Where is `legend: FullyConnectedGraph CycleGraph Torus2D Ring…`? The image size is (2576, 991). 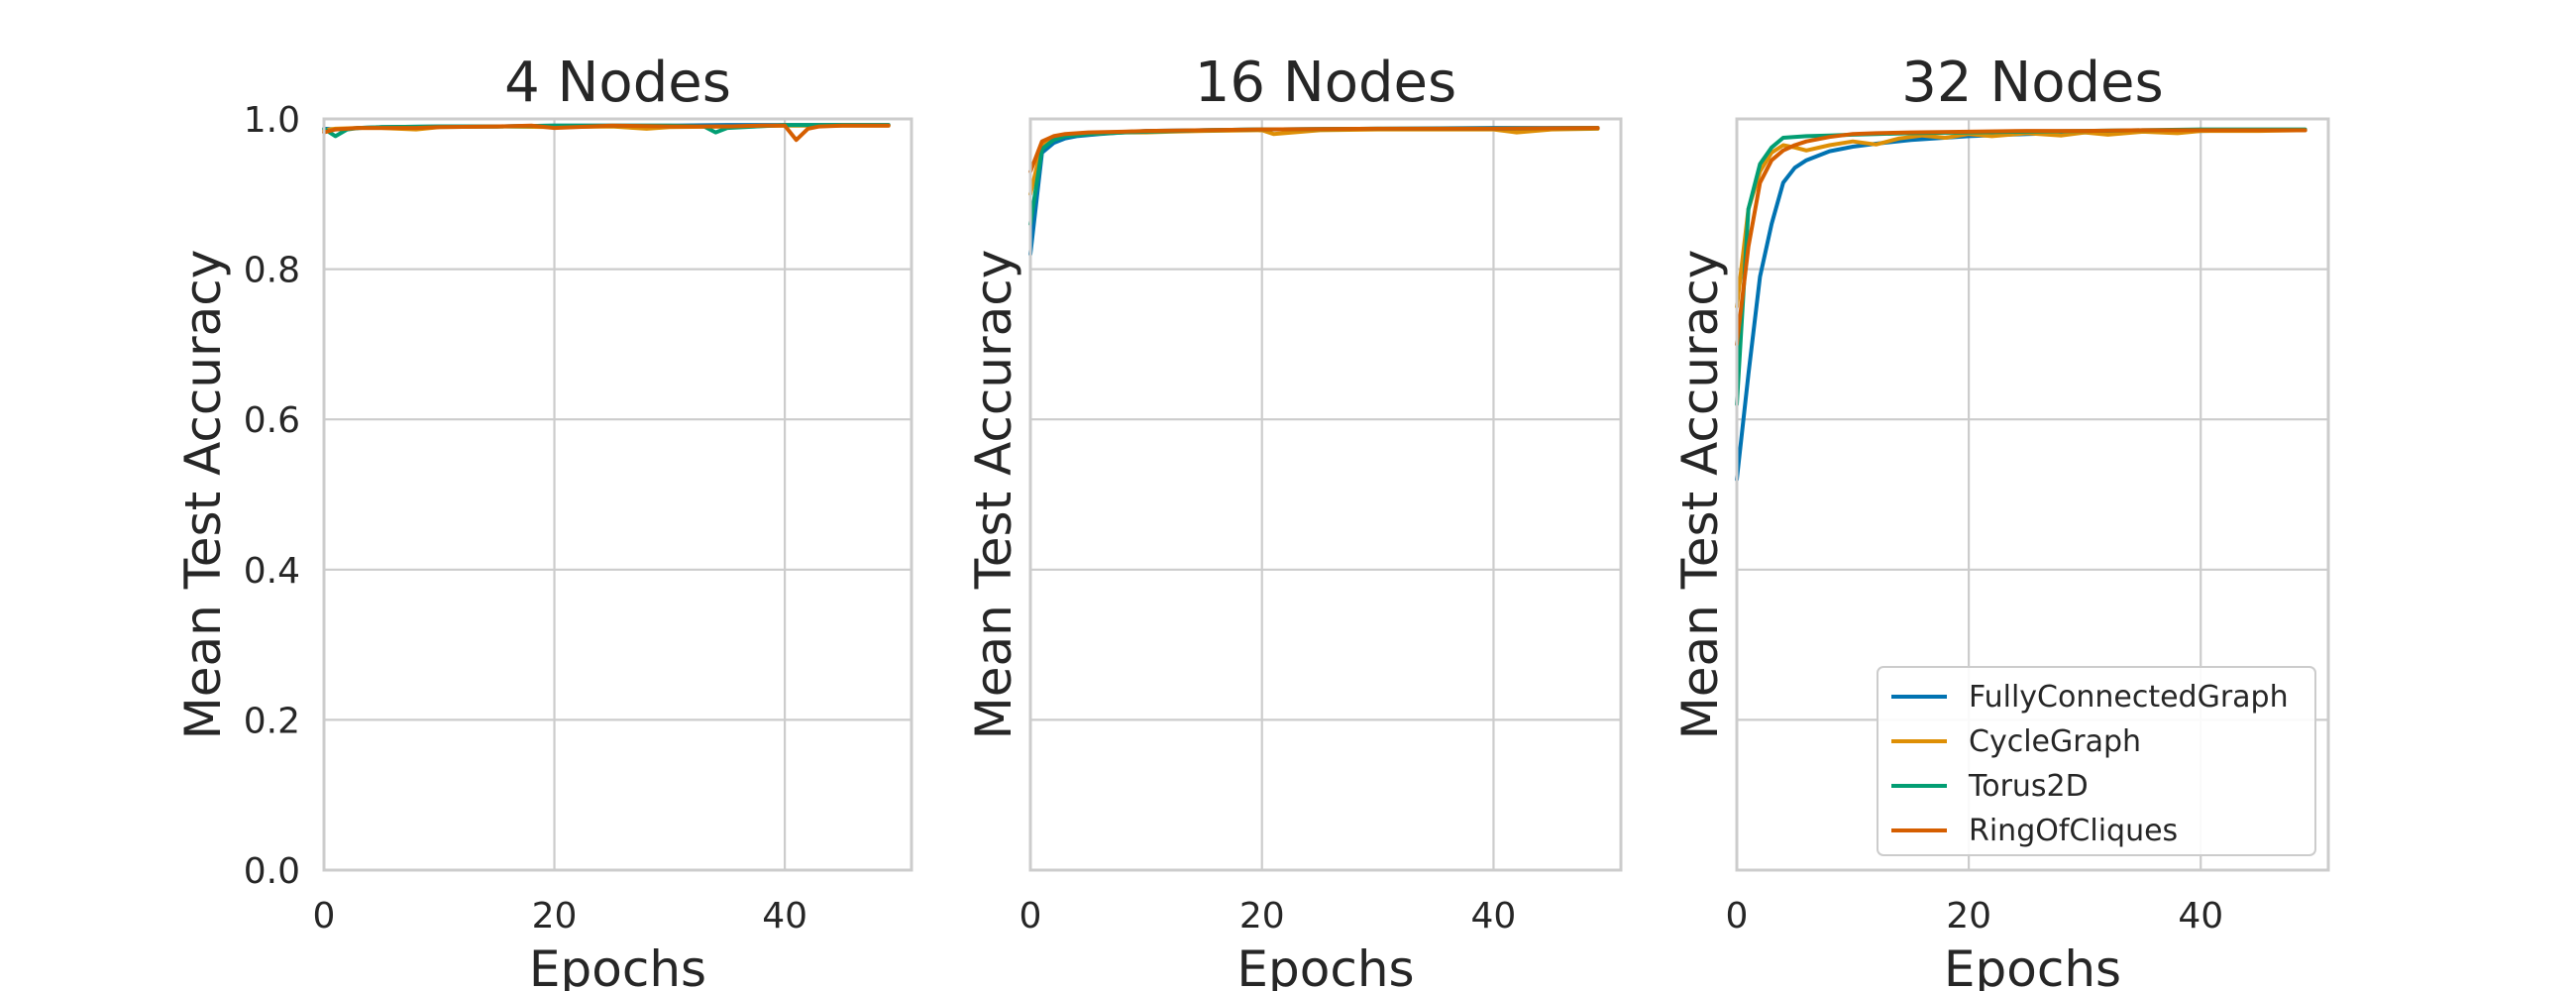 legend: FullyConnectedGraph CycleGraph Torus2D Ring… is located at coordinates (2096, 761).